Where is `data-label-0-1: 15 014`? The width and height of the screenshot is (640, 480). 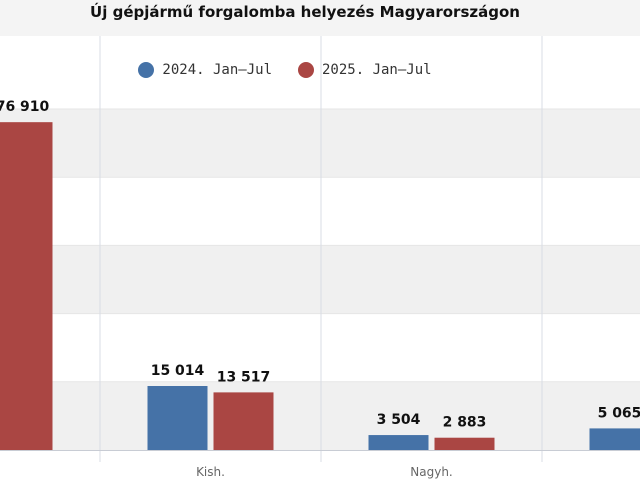 data-label-0-1: 15 014 is located at coordinates (178, 371).